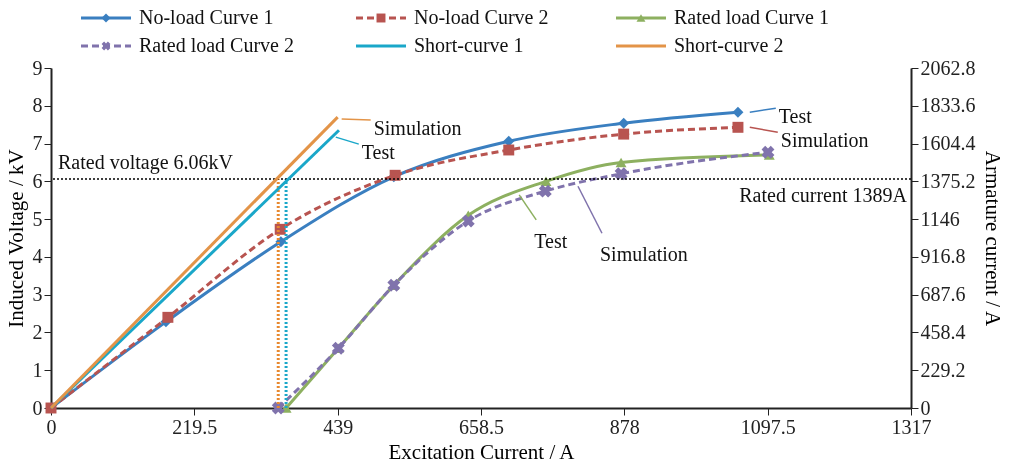 The image size is (1035, 466). I want to click on x-tick-label: 658.5, so click(481, 426).